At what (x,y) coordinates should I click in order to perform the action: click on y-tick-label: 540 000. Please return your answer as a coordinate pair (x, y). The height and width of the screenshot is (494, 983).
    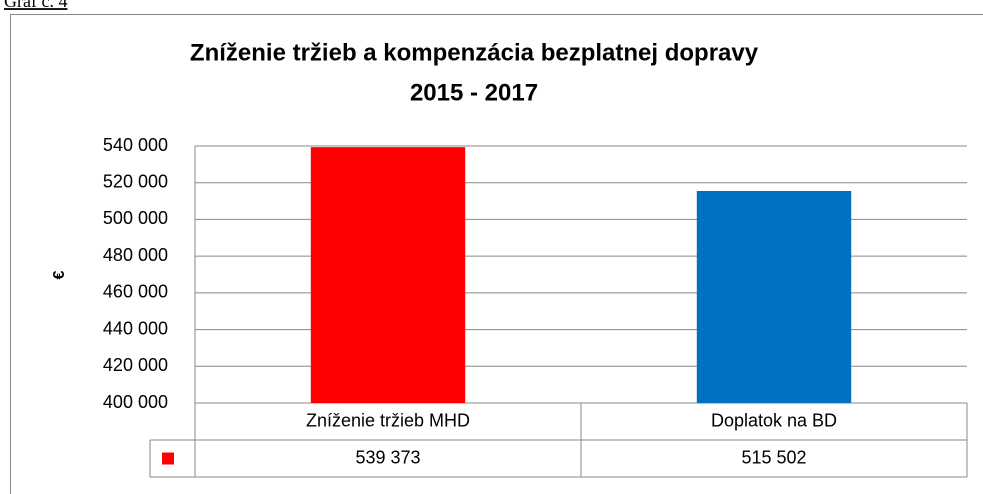
    Looking at the image, I should click on (135, 145).